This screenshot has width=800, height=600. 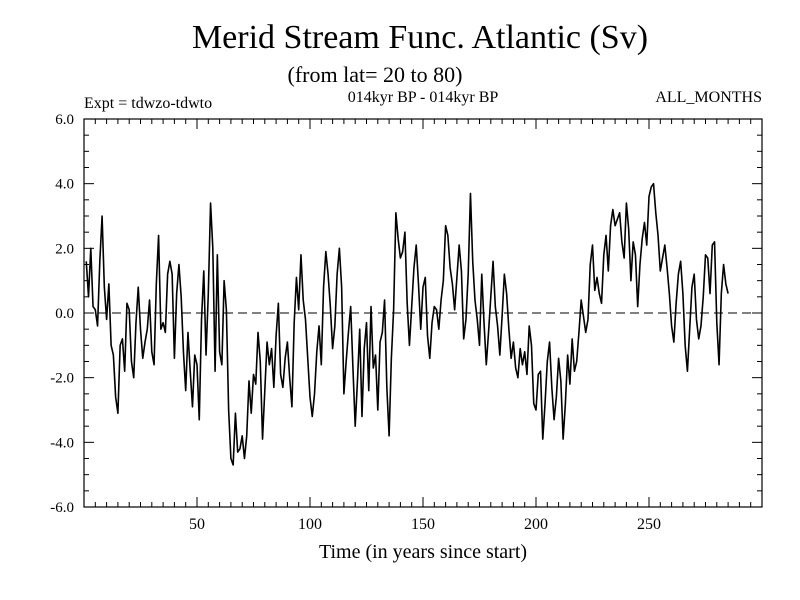 What do you see at coordinates (197, 524) in the screenshot?
I see `x-tick-label: 50` at bounding box center [197, 524].